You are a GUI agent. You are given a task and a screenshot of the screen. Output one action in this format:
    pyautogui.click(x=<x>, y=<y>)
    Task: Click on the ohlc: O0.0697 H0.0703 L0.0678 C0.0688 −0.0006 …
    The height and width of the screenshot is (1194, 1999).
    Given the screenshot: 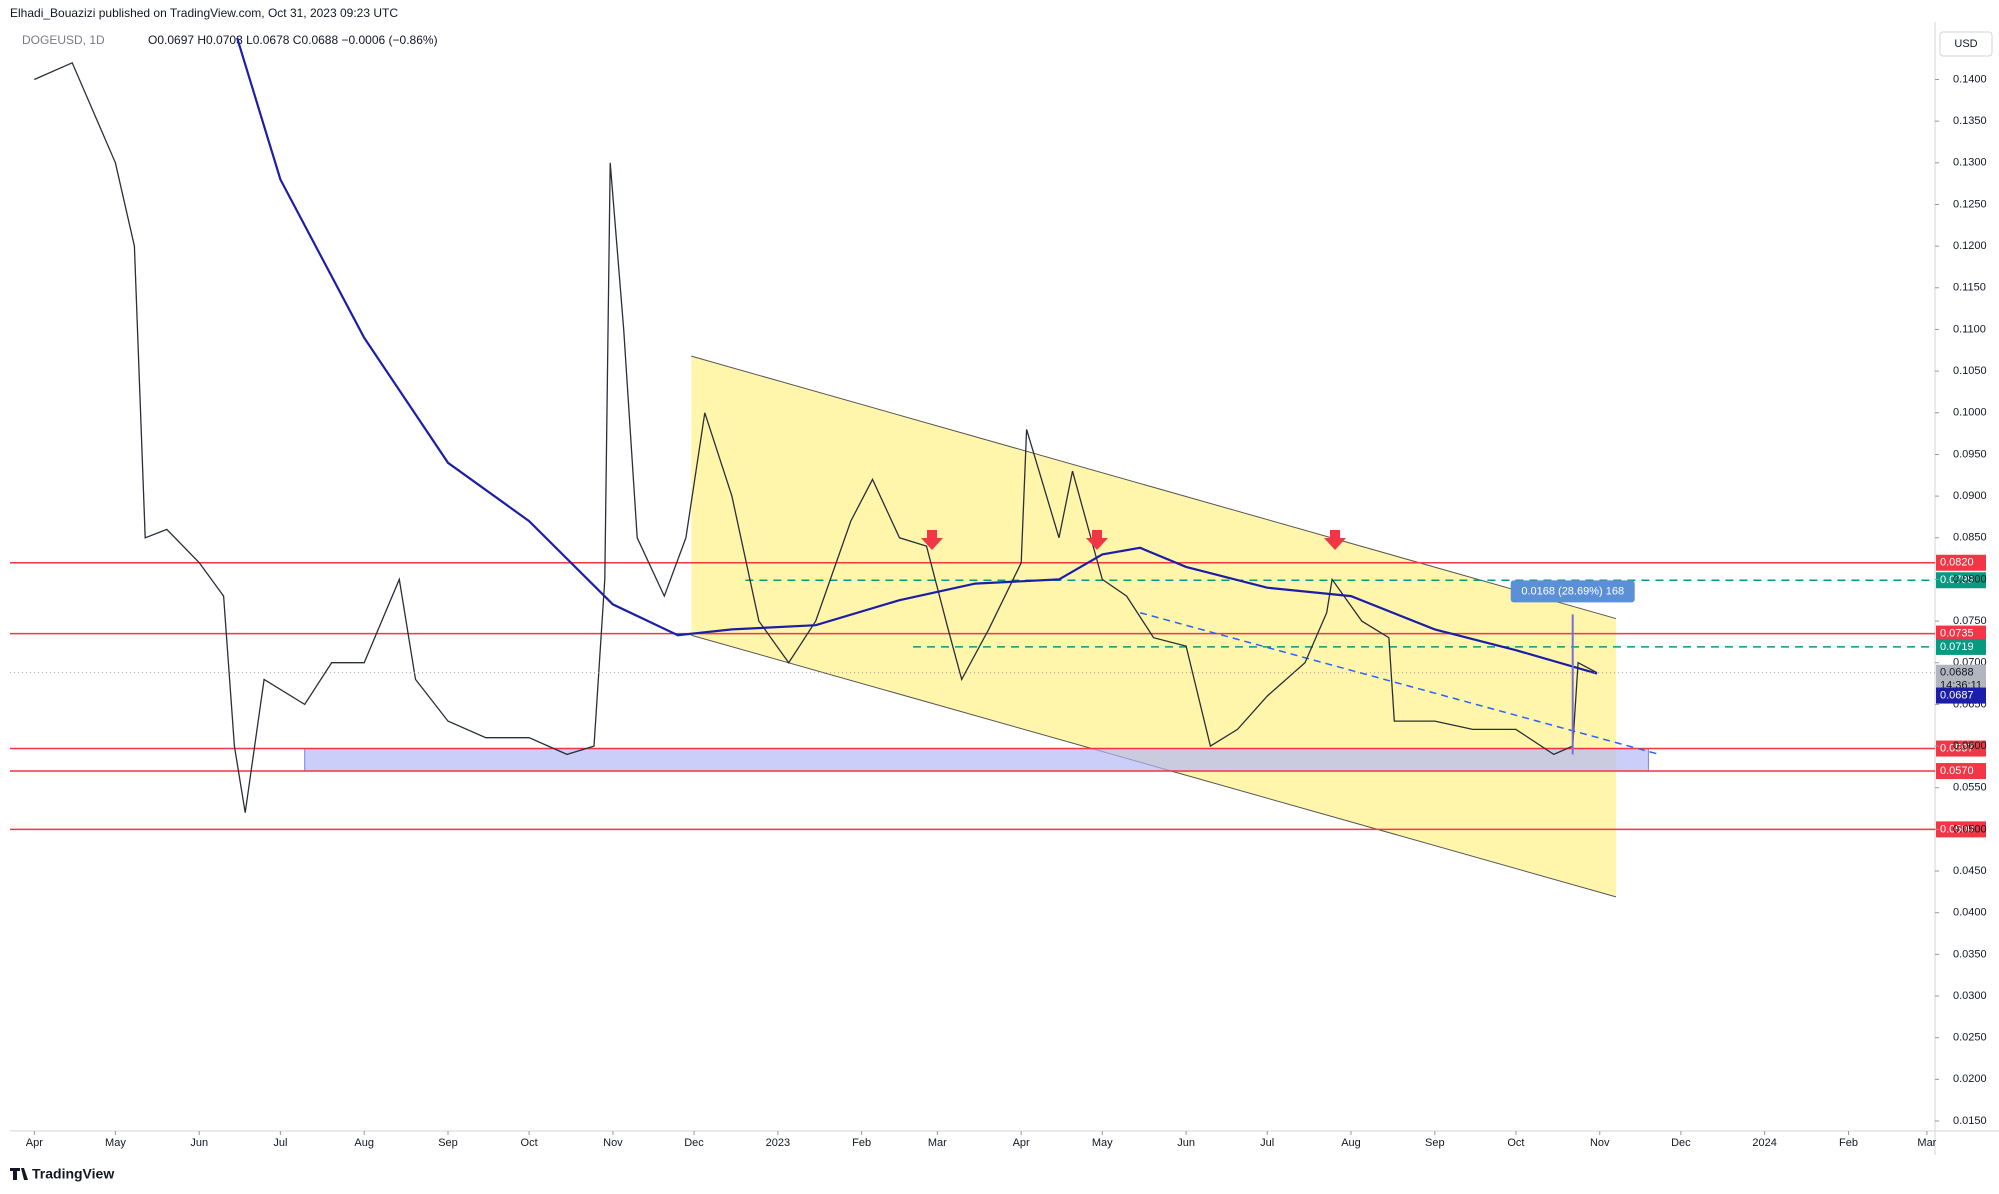 What is the action you would take?
    pyautogui.click(x=293, y=40)
    